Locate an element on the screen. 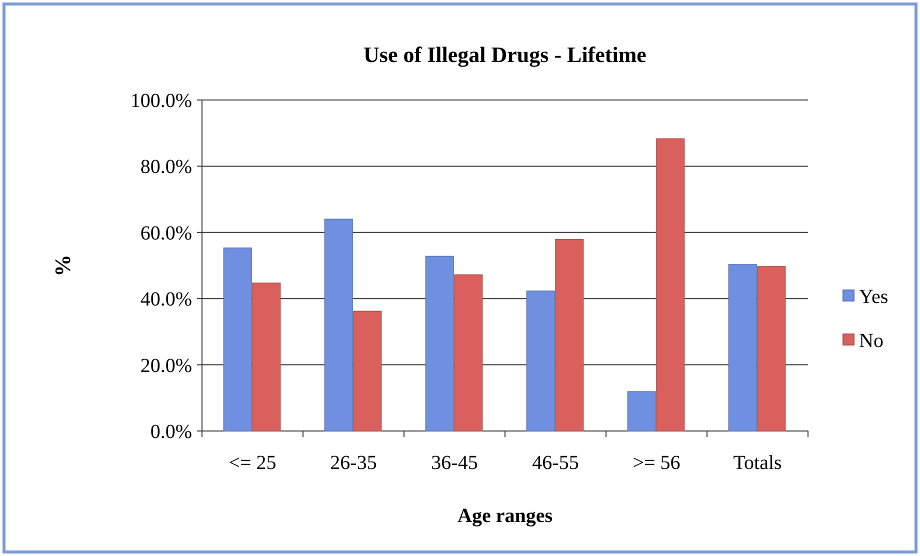 Image resolution: width=920 pixels, height=556 pixels. legend-label: No is located at coordinates (871, 341).